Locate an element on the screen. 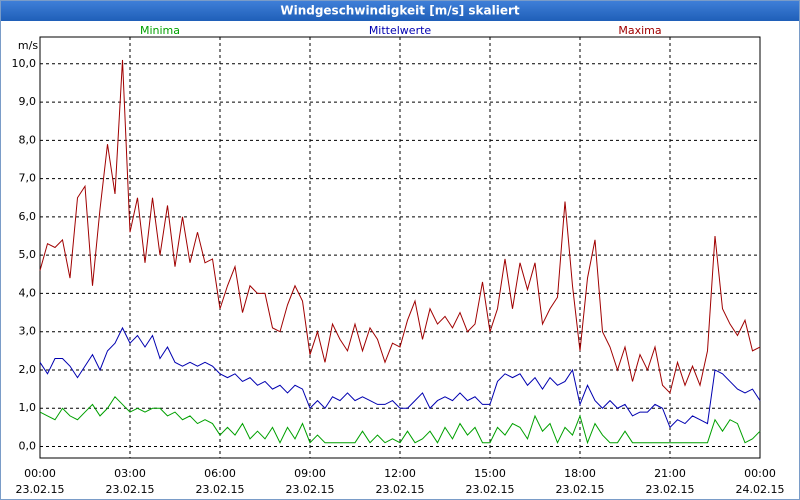  y-tick-label: 4,0 is located at coordinates (28, 292).